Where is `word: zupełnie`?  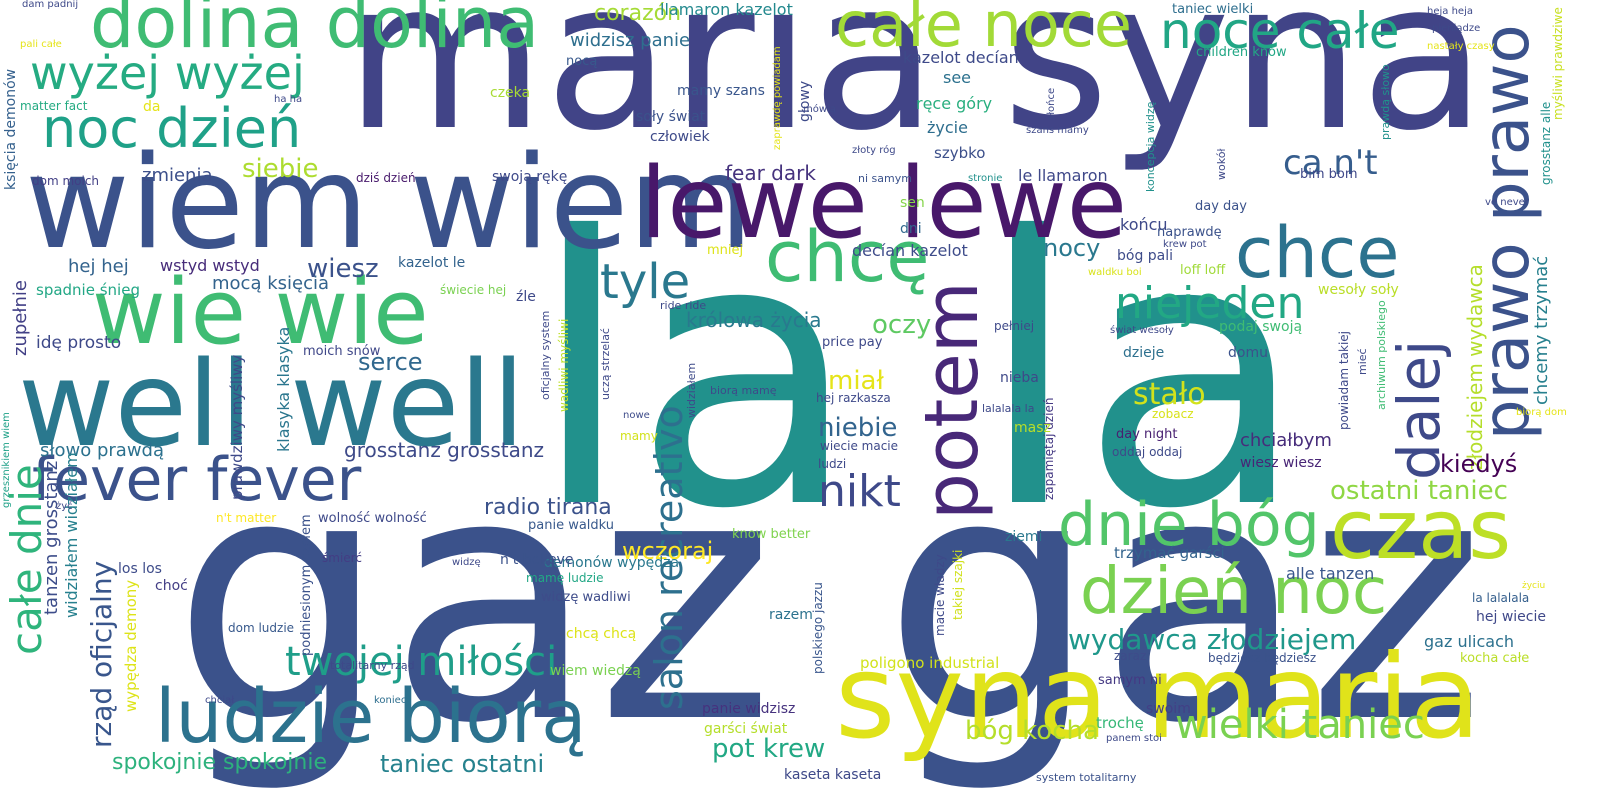 word: zupełnie is located at coordinates (20, 318).